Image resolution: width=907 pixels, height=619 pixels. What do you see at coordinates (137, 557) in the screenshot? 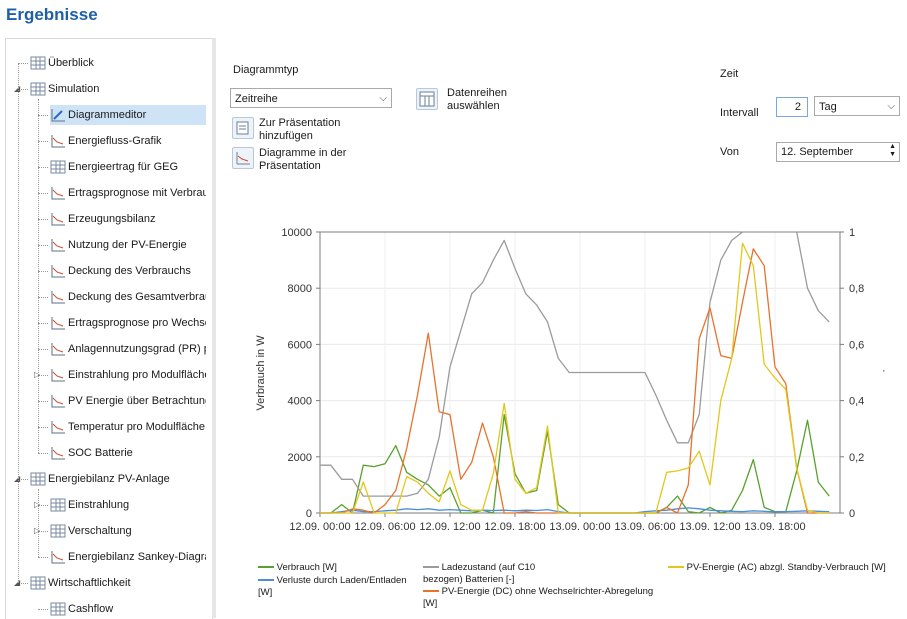
I see `tree-item-label: Energiebilanz Sankey-Diagramm` at bounding box center [137, 557].